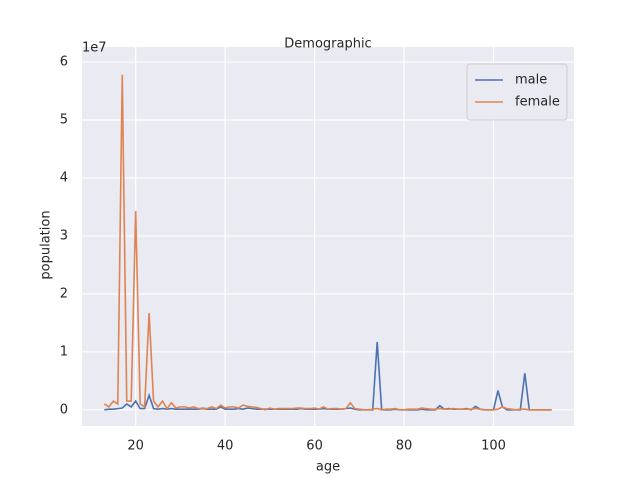 The image size is (640, 480). Describe the element at coordinates (225, 446) in the screenshot. I see `x-tick-label: 40` at that location.